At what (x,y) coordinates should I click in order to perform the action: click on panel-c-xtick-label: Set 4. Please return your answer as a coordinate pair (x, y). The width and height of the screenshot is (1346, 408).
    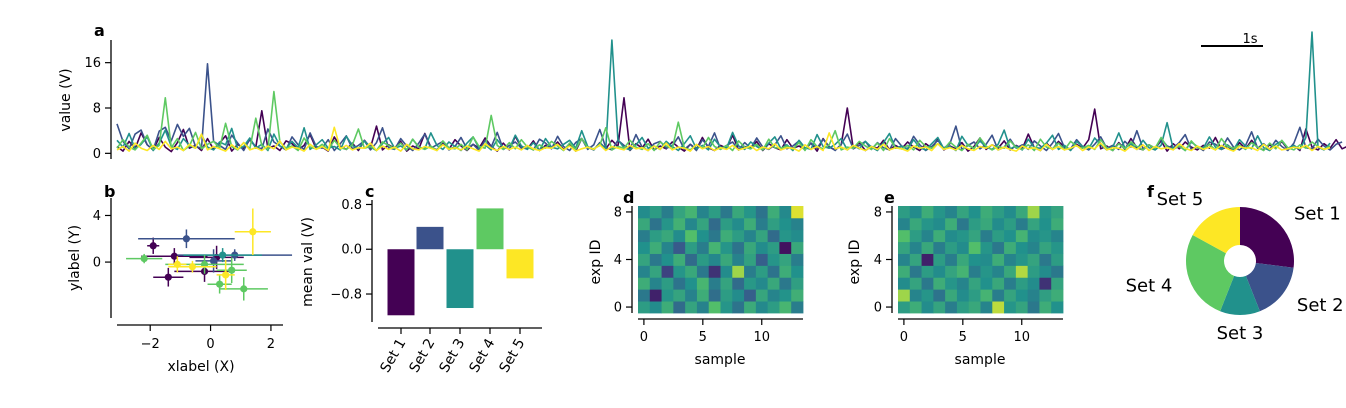
    Looking at the image, I should click on (482, 356).